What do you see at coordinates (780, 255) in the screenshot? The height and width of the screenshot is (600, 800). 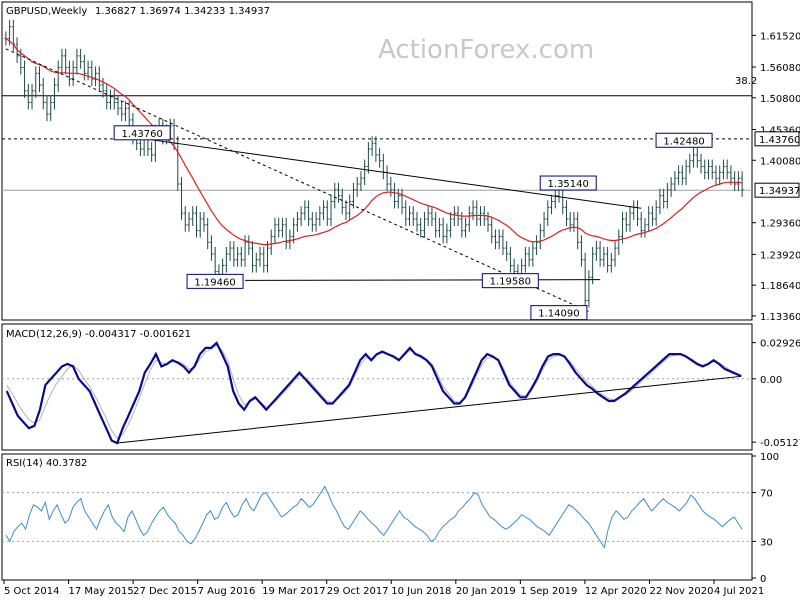 I see `price-tick-label: 1.23920` at bounding box center [780, 255].